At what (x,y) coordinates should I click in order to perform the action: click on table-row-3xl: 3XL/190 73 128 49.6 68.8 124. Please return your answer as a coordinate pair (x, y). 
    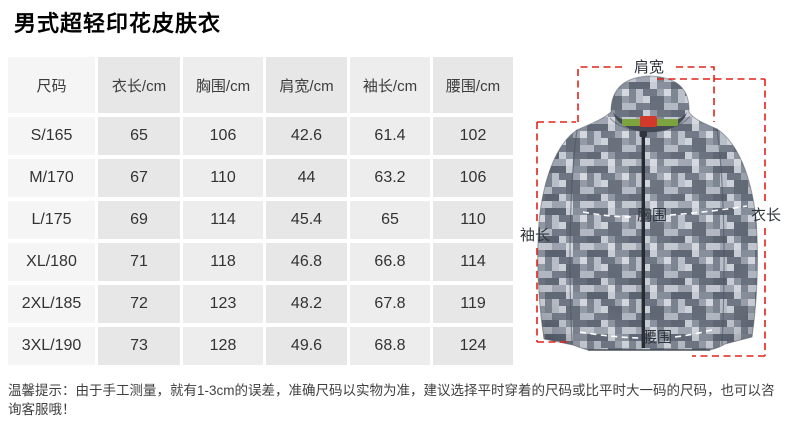
    Looking at the image, I should click on (260, 346).